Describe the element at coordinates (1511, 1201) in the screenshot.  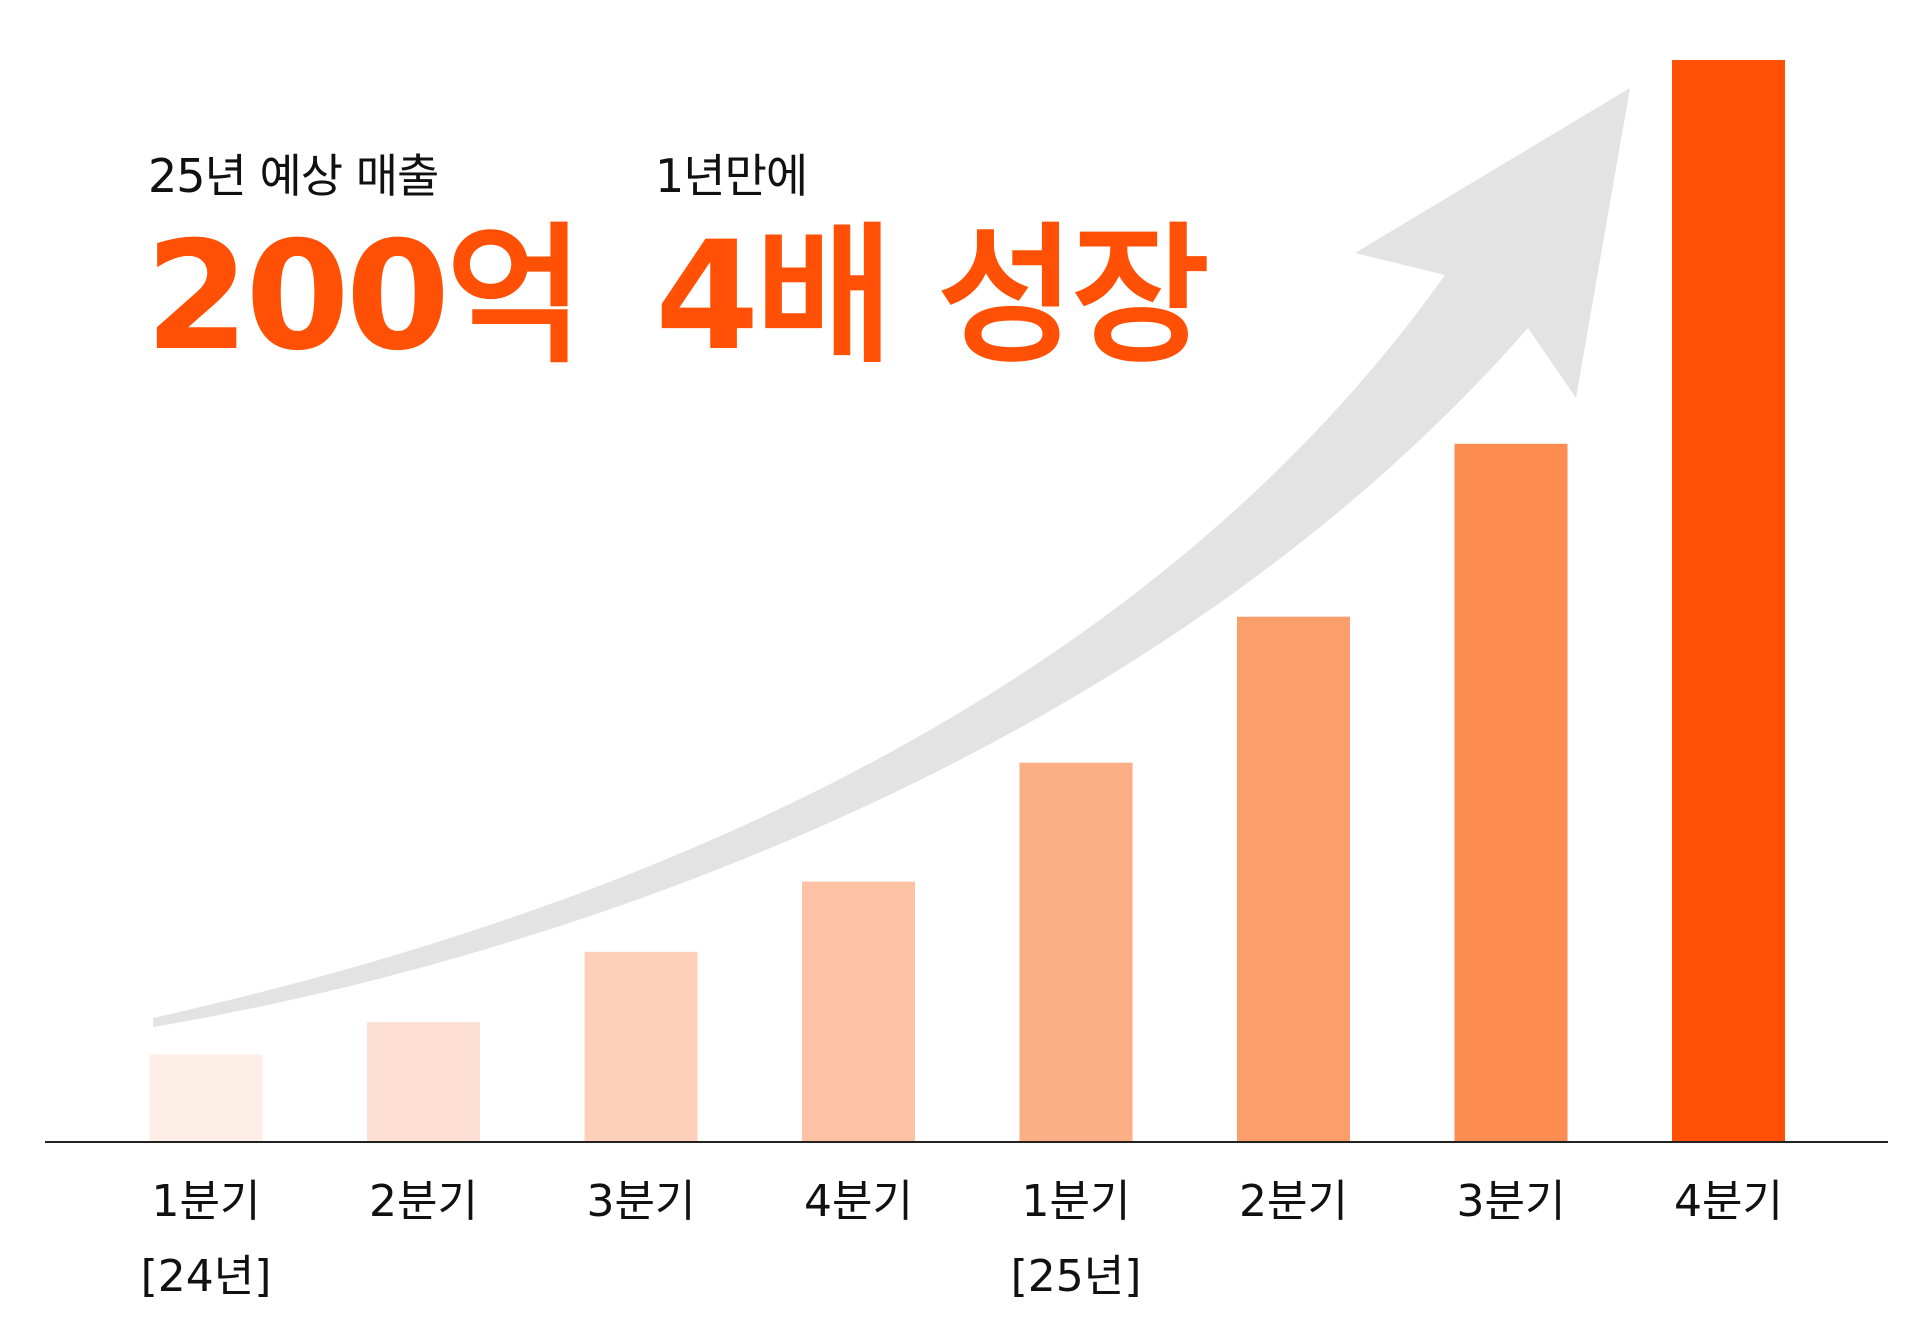
I see `x-tick-label-7: 3분기` at that location.